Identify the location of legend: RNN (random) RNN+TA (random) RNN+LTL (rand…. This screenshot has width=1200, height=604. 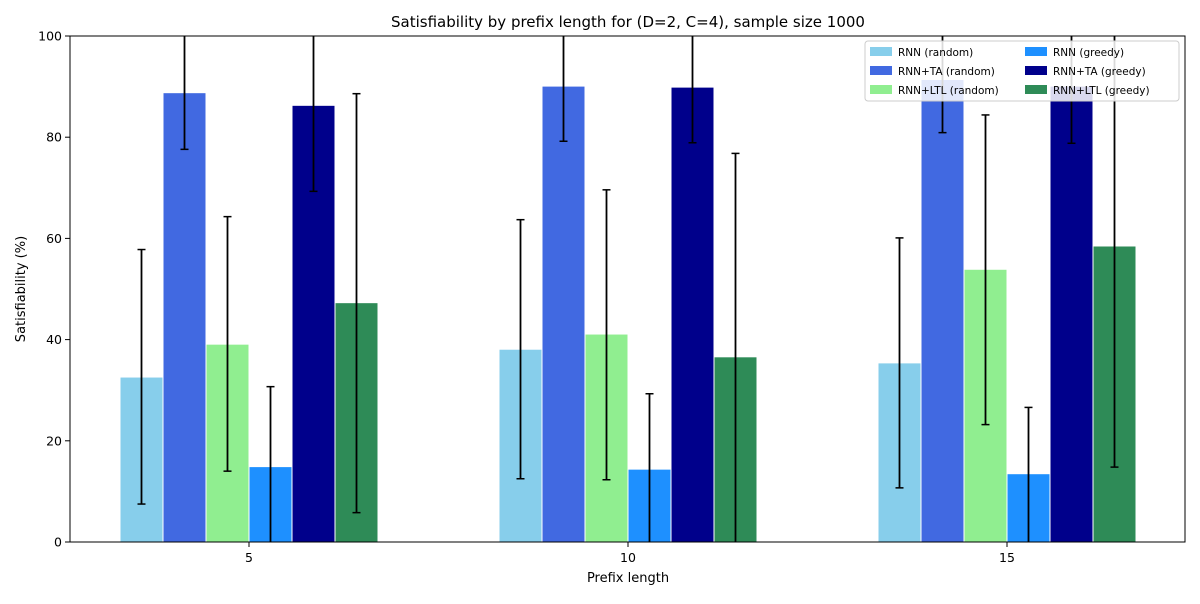
(1022, 71).